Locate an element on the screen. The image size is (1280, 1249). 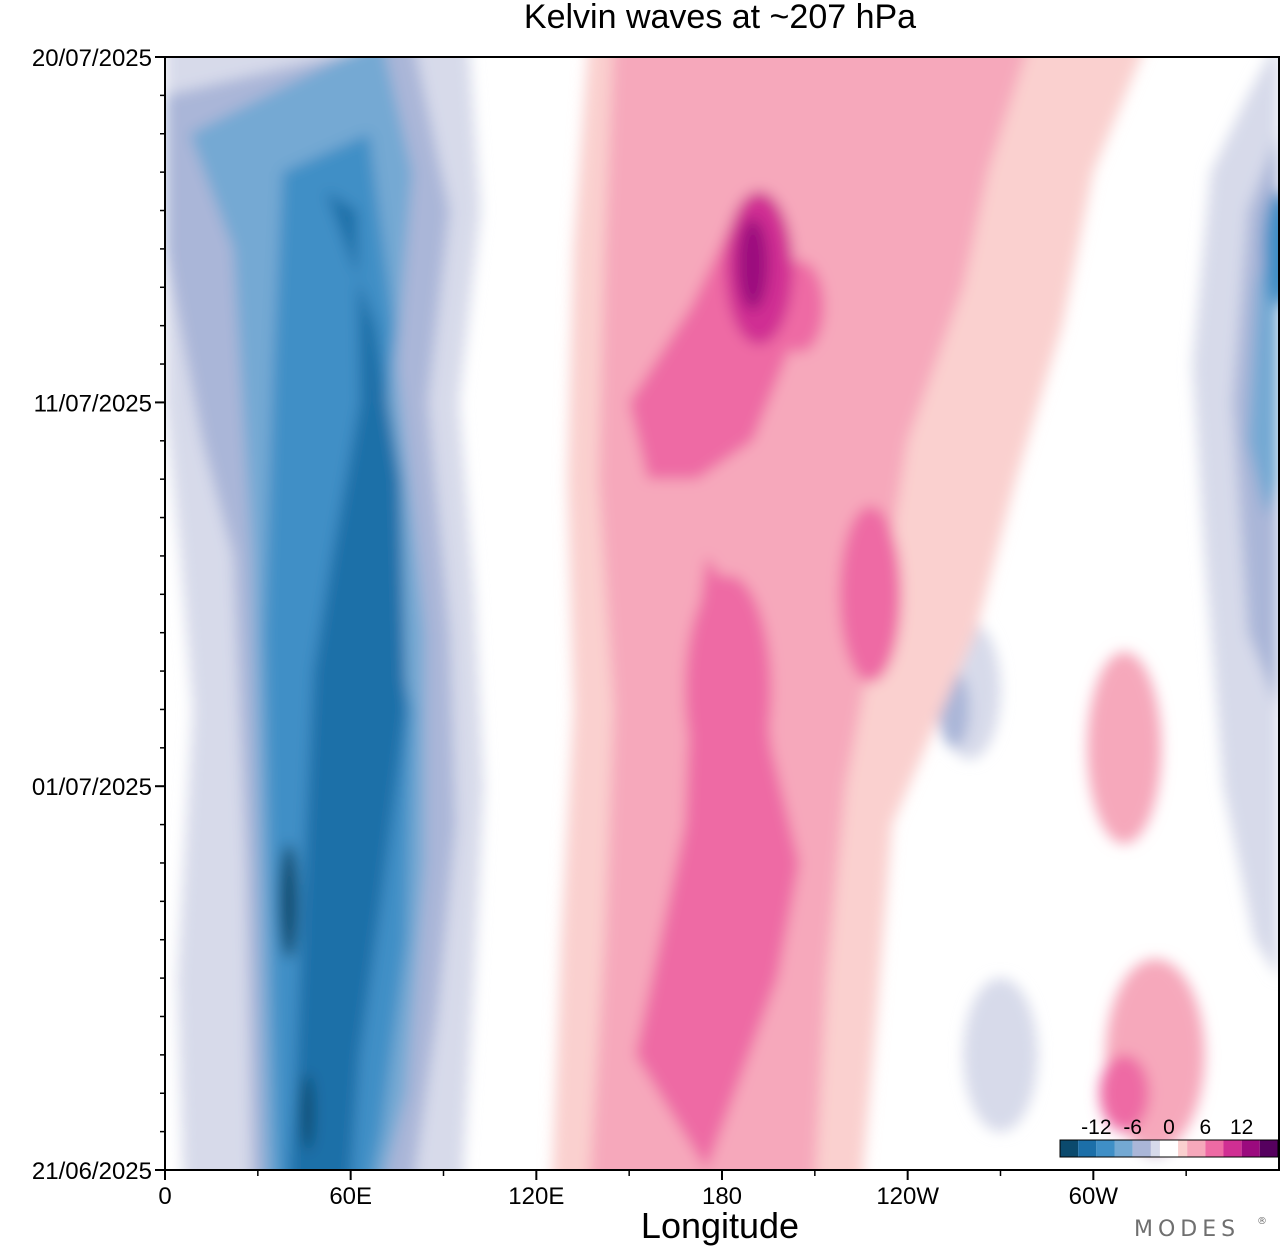
x-tick-label-1: 60E is located at coordinates (350, 1196).